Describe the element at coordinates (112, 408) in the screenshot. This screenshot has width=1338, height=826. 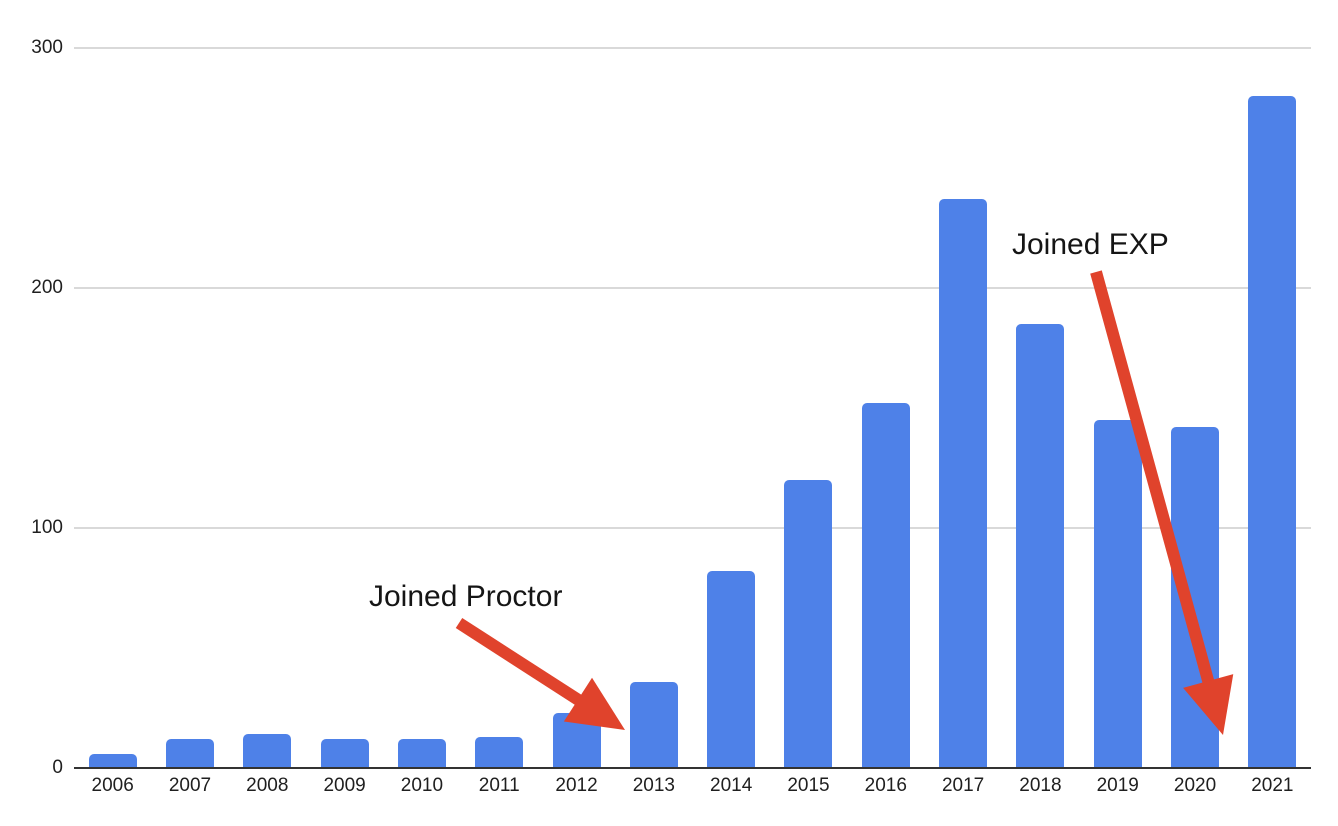
I see `bar-slot-2006` at that location.